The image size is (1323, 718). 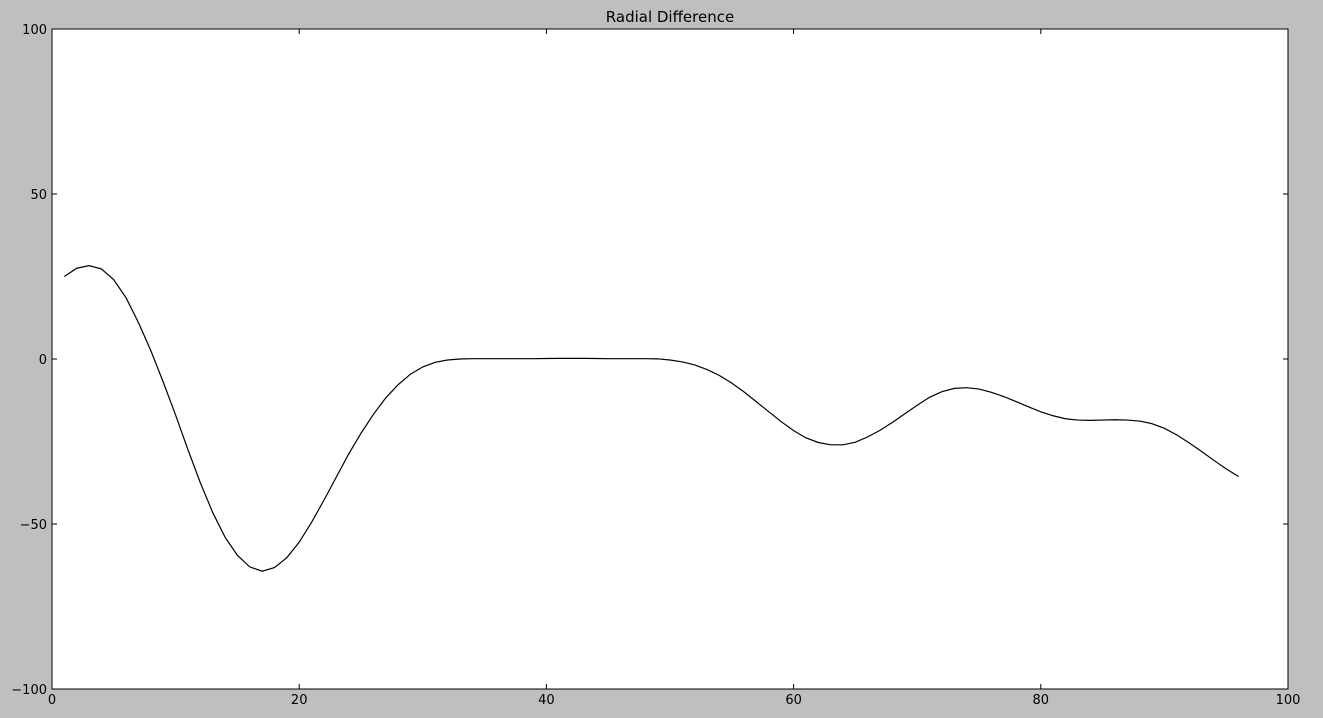 I want to click on x-tick-label: 40, so click(x=546, y=700).